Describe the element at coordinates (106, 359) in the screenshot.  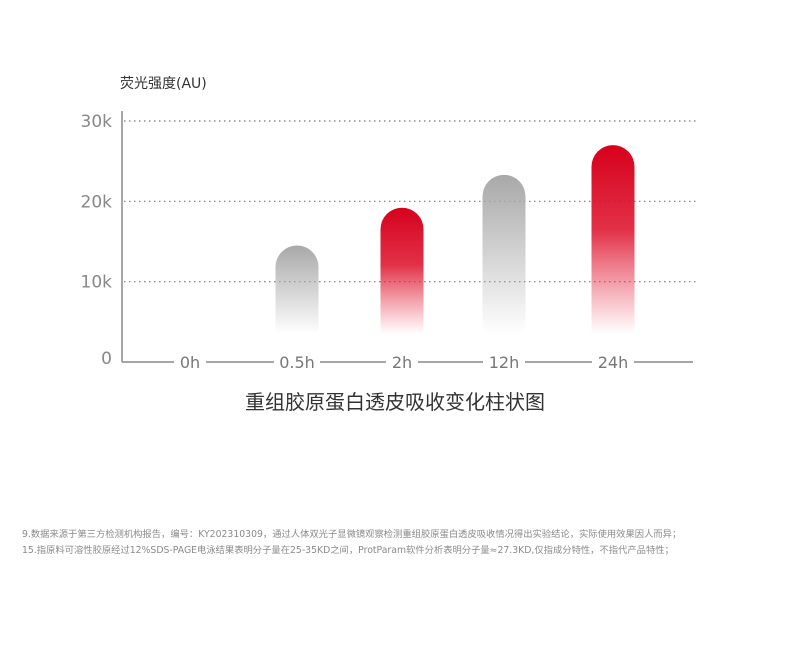
I see `y-tick-label: 0` at that location.